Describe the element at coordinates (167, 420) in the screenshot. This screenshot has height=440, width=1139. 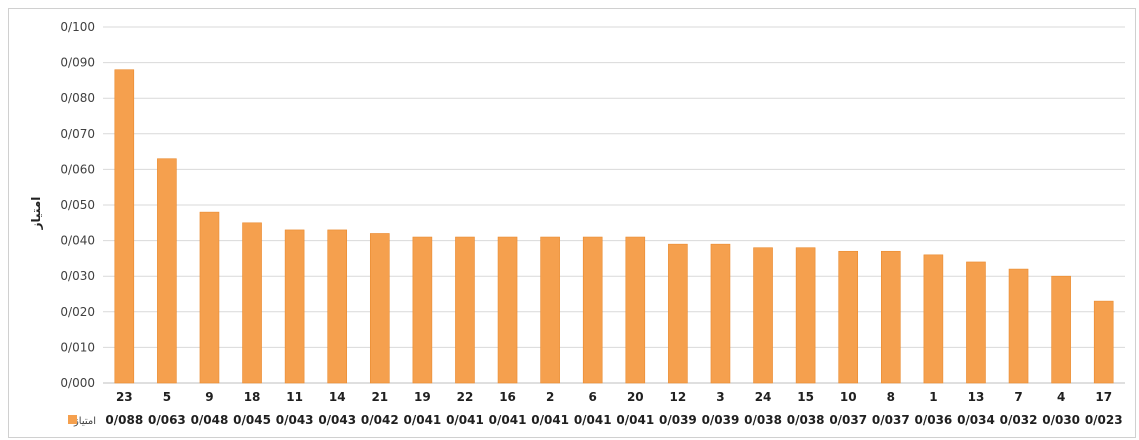
I see `data-table-value: 0/063` at that location.